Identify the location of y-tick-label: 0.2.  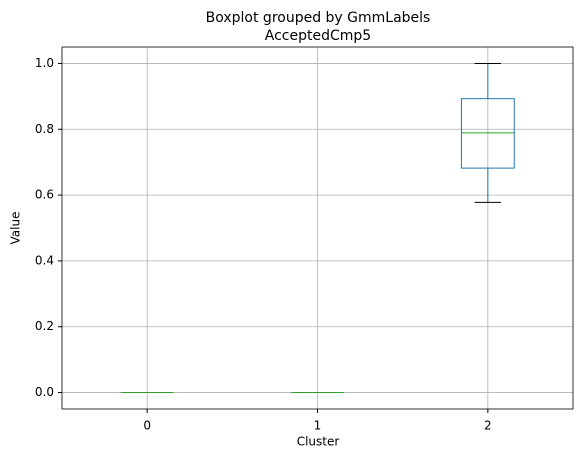
(44, 326).